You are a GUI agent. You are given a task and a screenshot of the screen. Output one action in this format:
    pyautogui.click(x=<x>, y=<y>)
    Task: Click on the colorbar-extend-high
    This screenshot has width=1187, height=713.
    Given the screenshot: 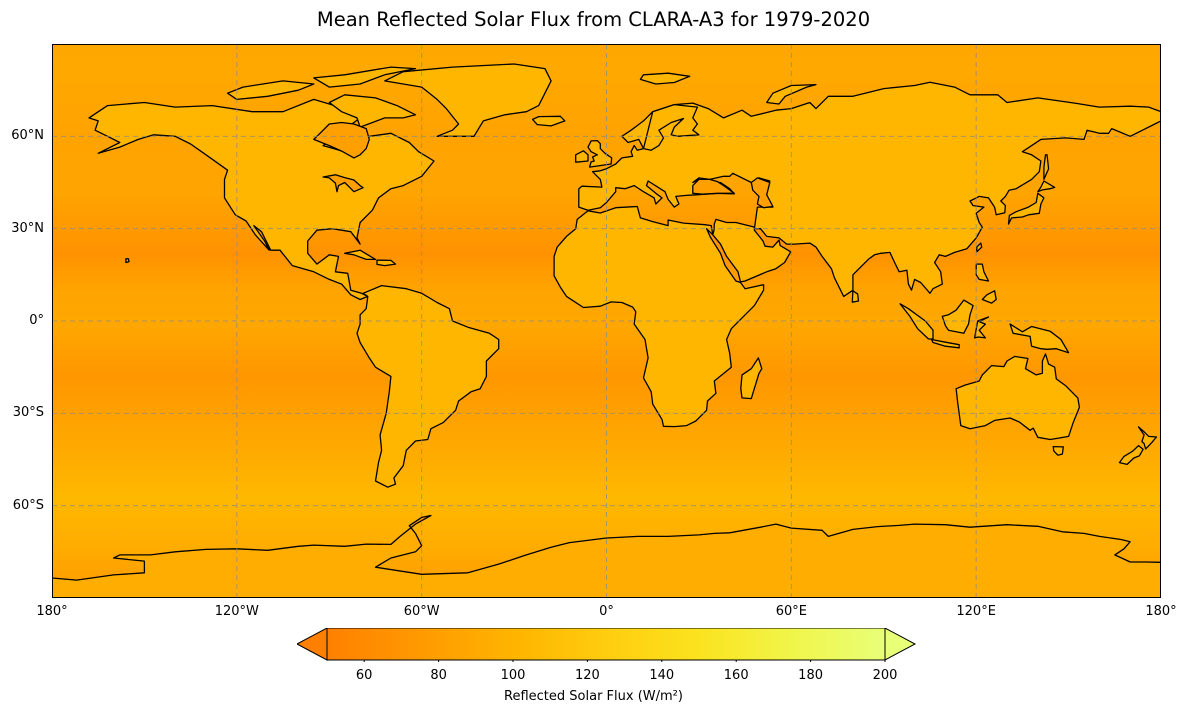 What is the action you would take?
    pyautogui.click(x=900, y=644)
    